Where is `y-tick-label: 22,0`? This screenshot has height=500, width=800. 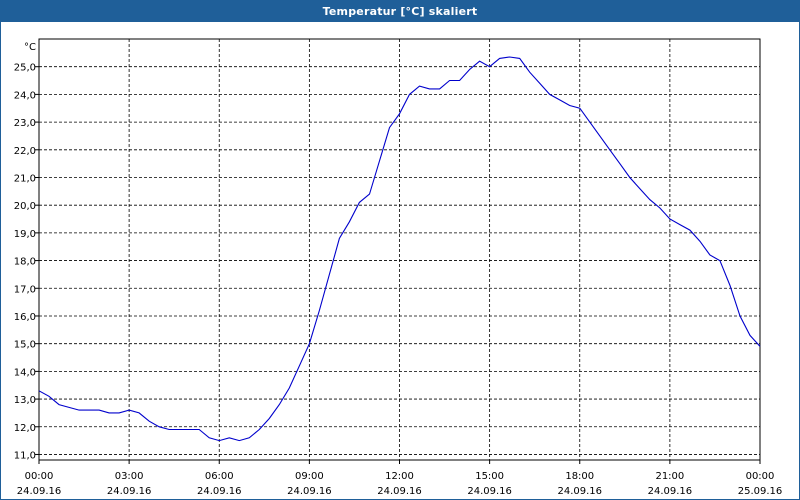 y-tick-label: 22,0 is located at coordinates (25, 151).